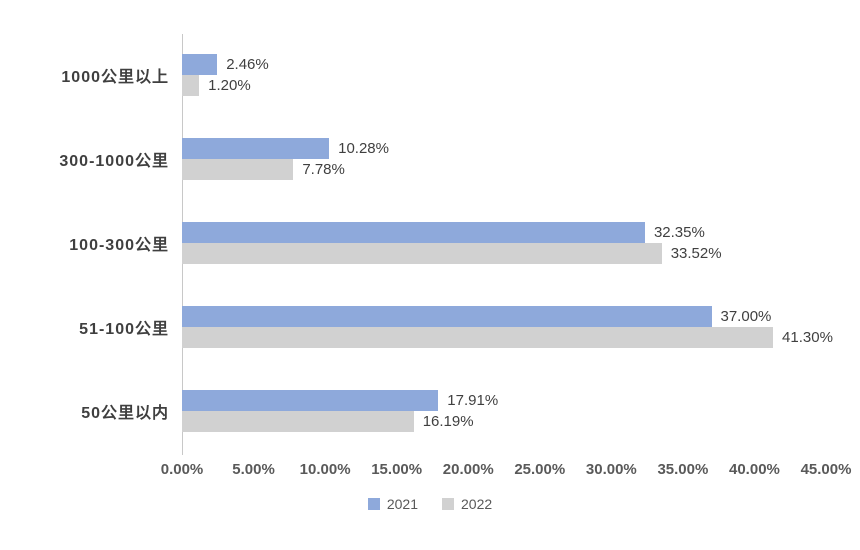 Image resolution: width=860 pixels, height=550 pixels. What do you see at coordinates (363, 148) in the screenshot?
I see `value-label: 10.28%` at bounding box center [363, 148].